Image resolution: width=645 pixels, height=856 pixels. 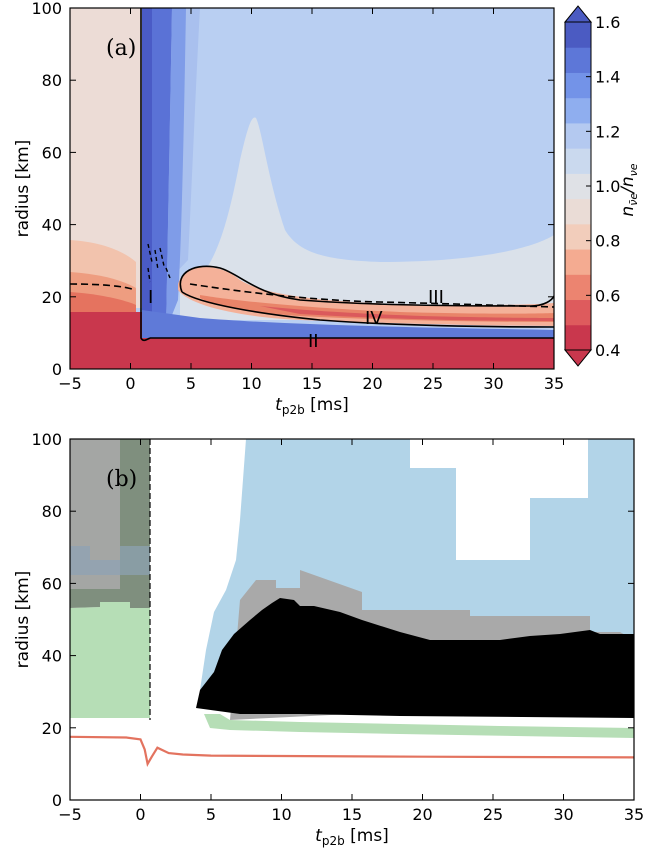 I want to click on contour-column-edge, so click(x=145, y=175).